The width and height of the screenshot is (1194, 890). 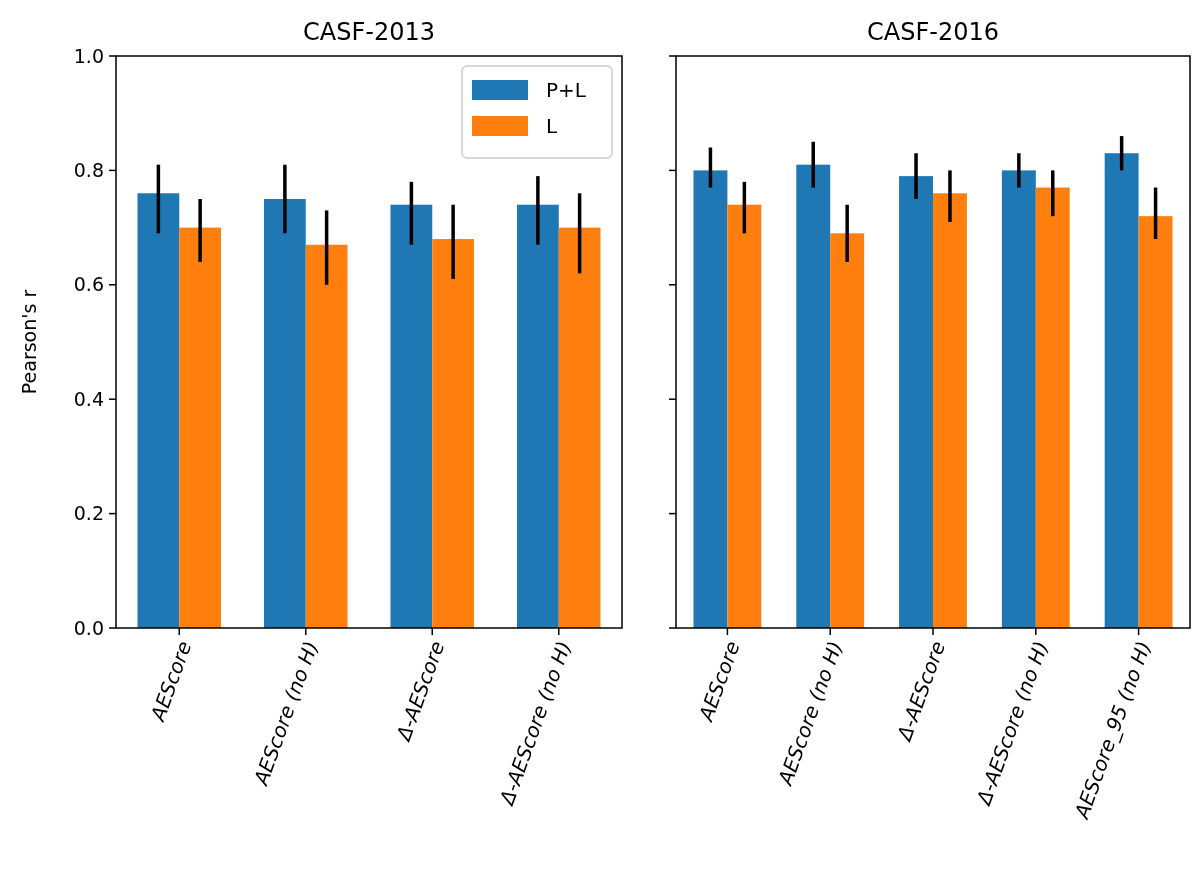 What do you see at coordinates (369, 32) in the screenshot?
I see `chart-title: CASF-2013` at bounding box center [369, 32].